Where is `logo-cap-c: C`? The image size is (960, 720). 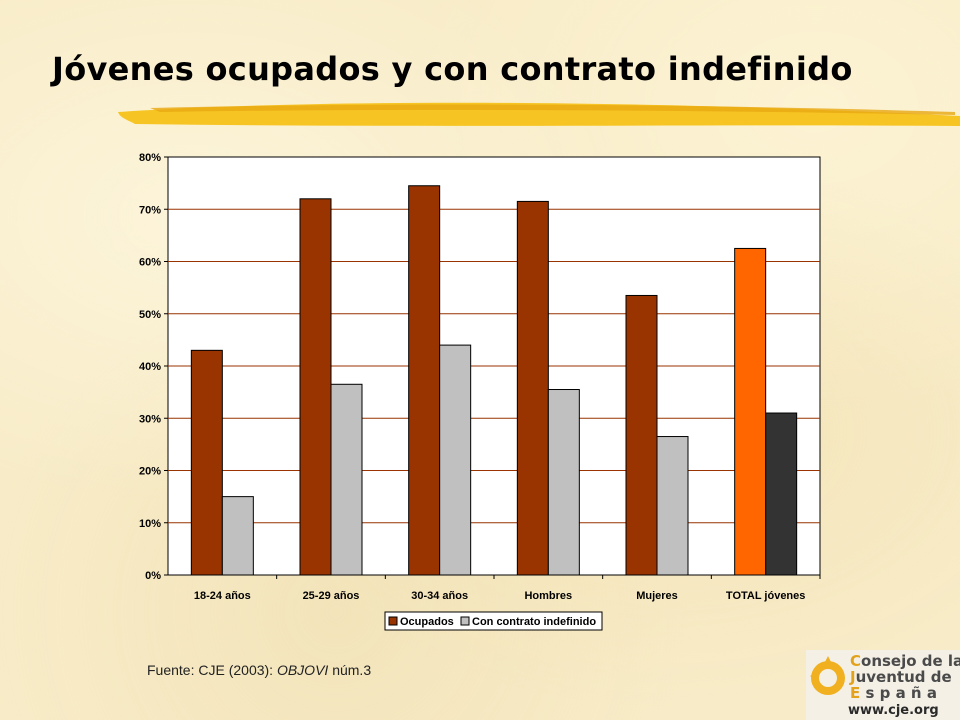 logo-cap-c: C is located at coordinates (856, 661).